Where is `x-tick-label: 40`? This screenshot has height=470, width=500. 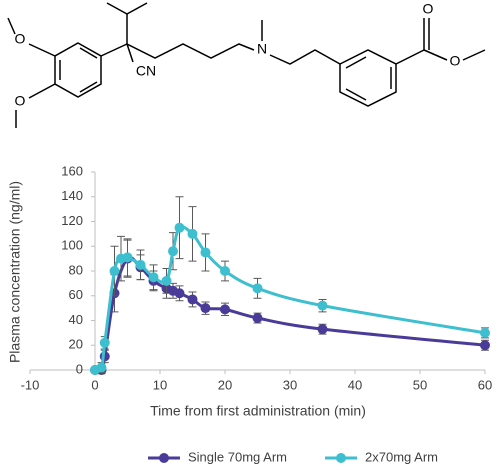 x-tick-label: 40 is located at coordinates (355, 384).